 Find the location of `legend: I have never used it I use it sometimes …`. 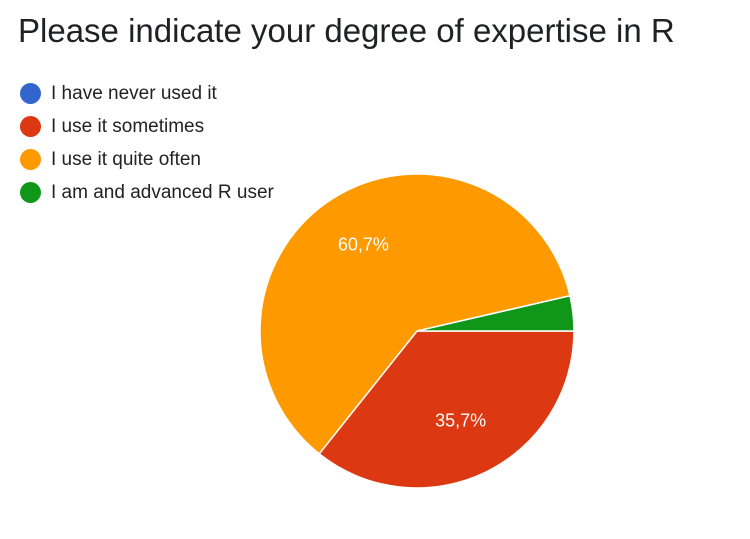

legend: I have never used it I use it sometimes … is located at coordinates (147, 143).